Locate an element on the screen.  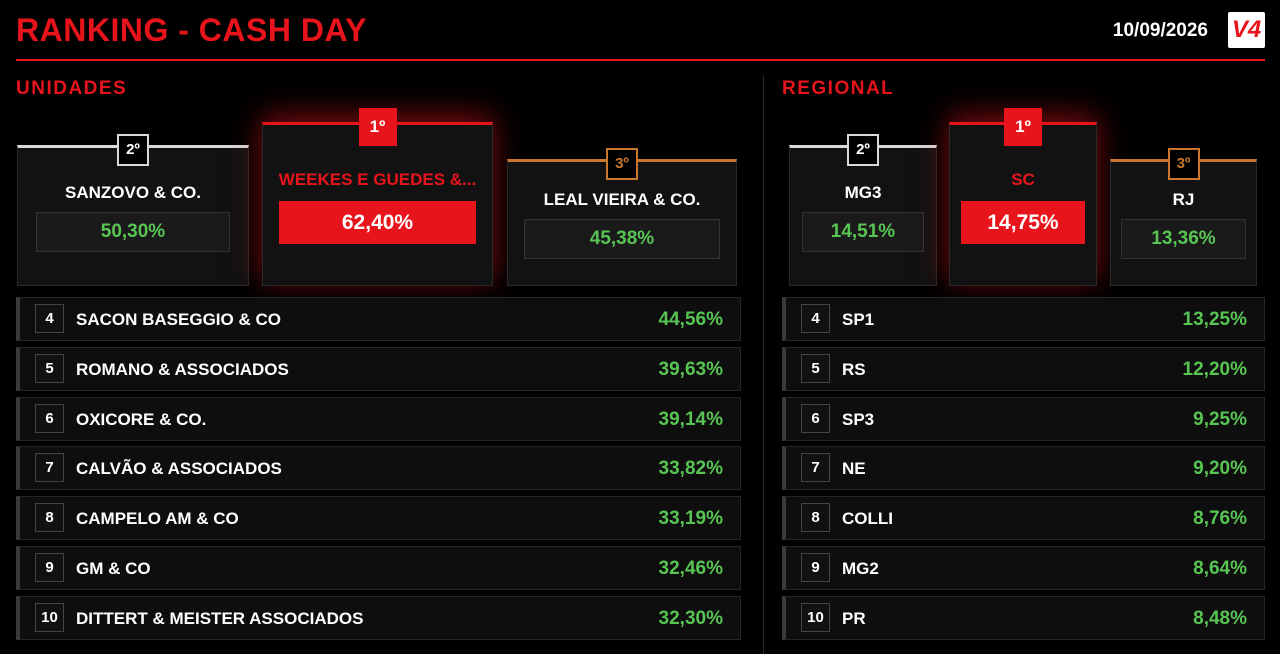
row-name: RS is located at coordinates (854, 369).